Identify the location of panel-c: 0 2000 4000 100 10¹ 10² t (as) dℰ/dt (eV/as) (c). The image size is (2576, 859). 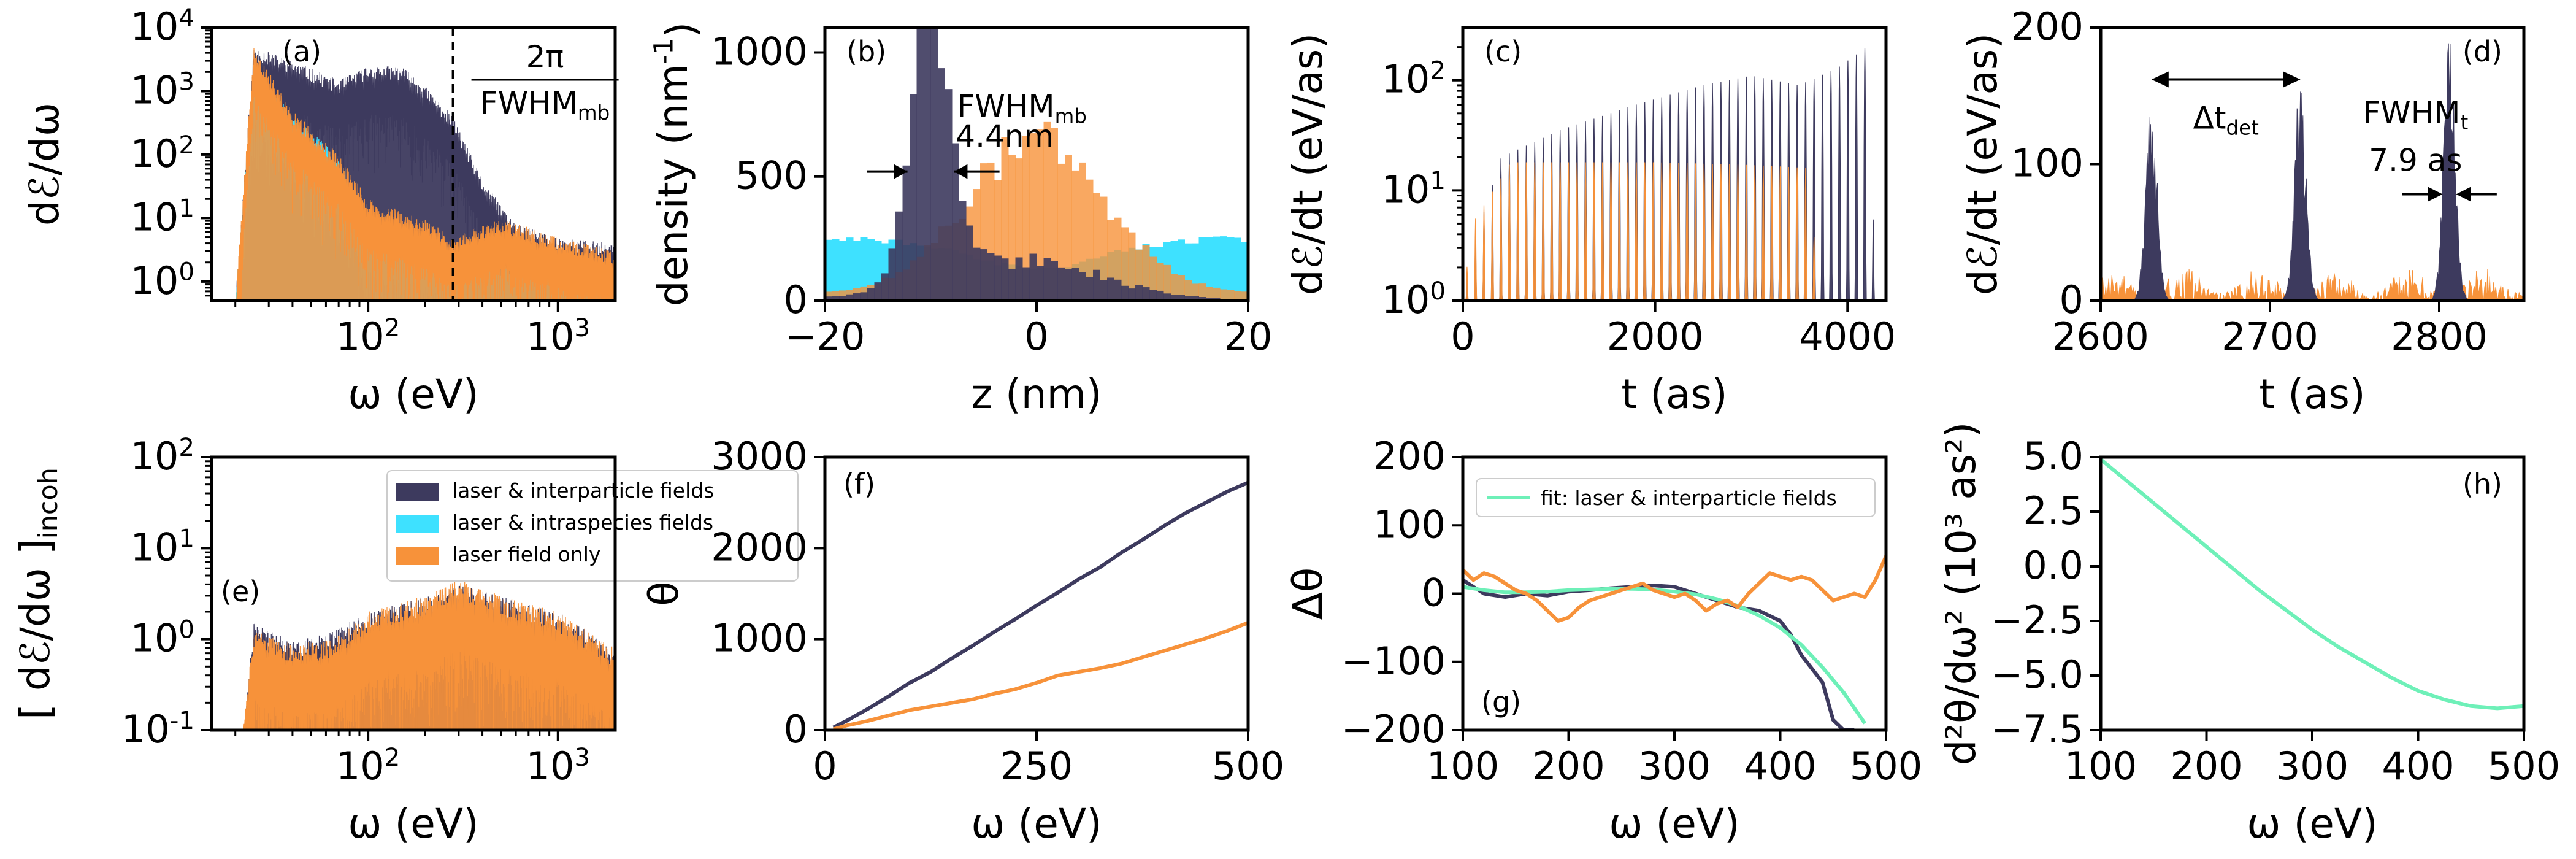
(1590, 222).